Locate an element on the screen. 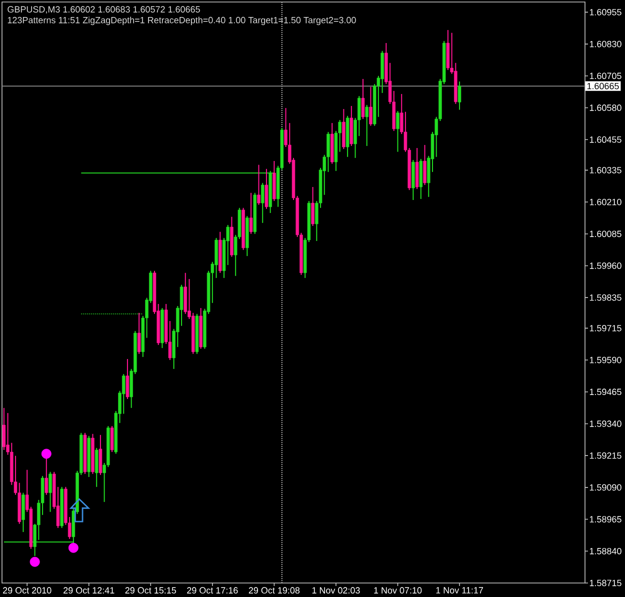 This screenshot has width=625, height=597. y-tick-label: 1.58965 is located at coordinates (606, 519).